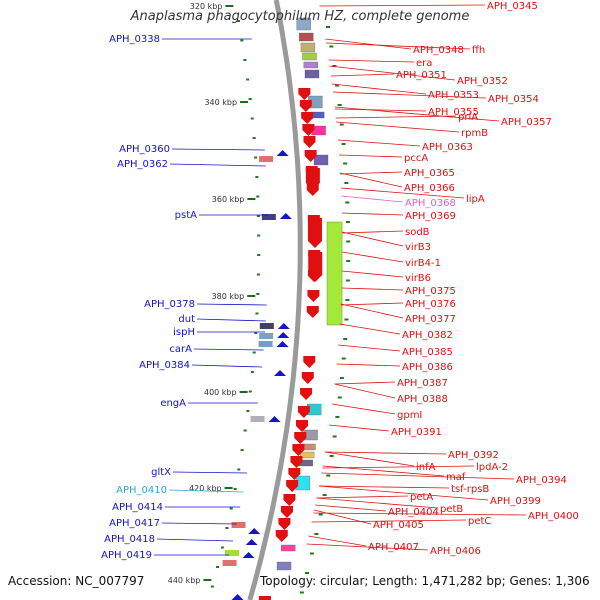 The width and height of the screenshot is (600, 600). I want to click on gene-label-aph_0417: APH_0417, so click(134, 523).